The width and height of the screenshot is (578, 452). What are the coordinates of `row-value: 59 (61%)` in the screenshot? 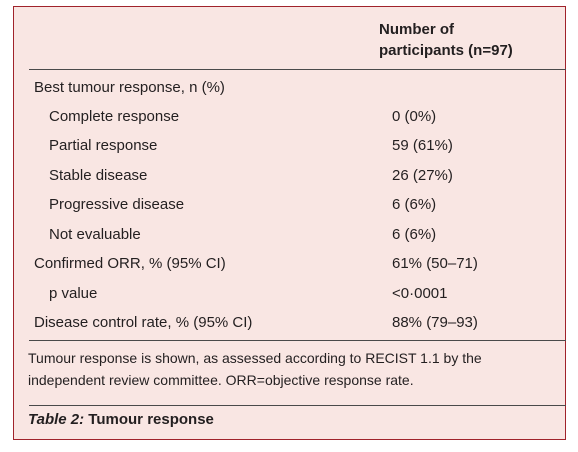 It's located at (422, 145).